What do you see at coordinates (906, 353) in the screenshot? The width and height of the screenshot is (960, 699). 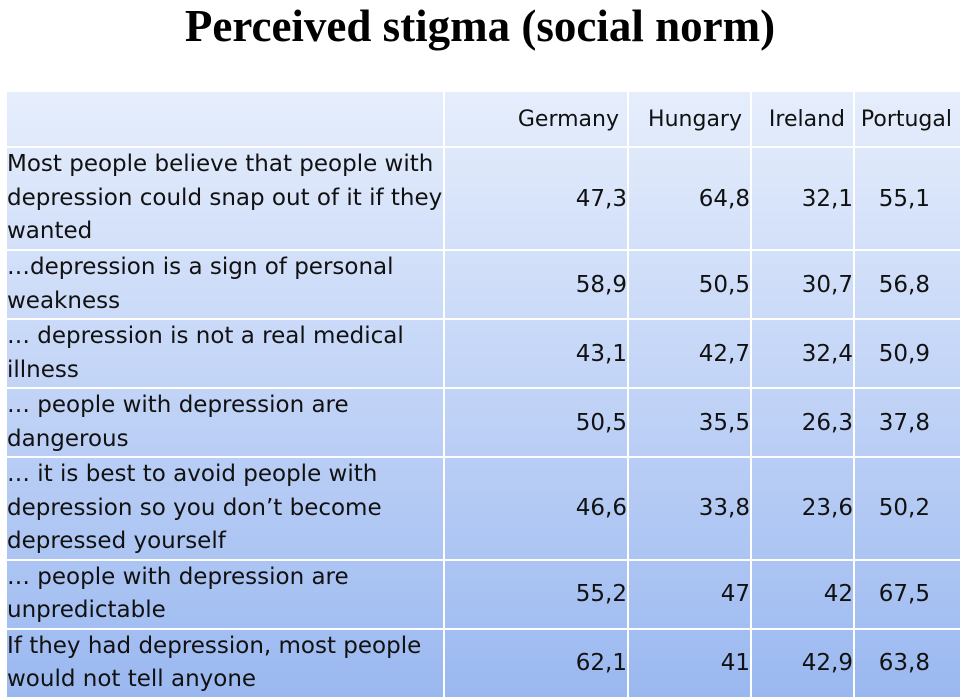 I see `value-cell: 50,9` at bounding box center [906, 353].